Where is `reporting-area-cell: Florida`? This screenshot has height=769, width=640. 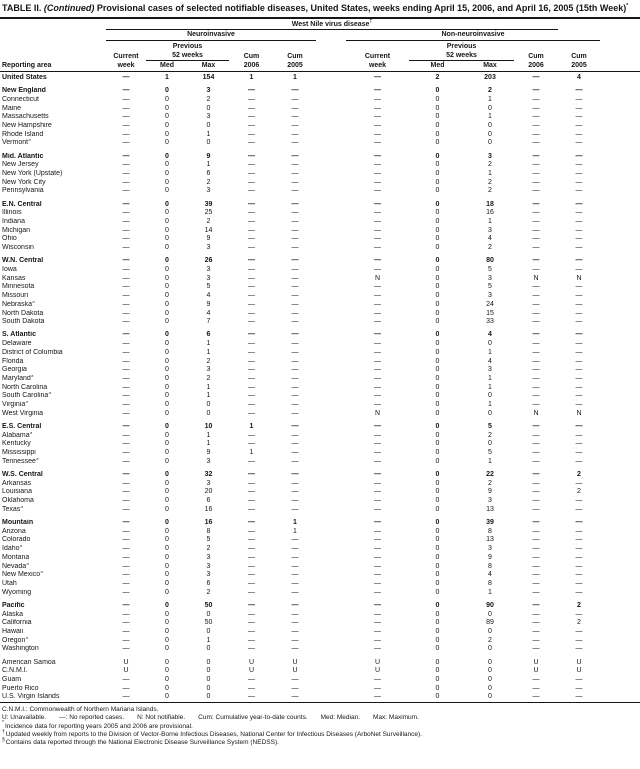 reporting-area-cell: Florida is located at coordinates (13, 361).